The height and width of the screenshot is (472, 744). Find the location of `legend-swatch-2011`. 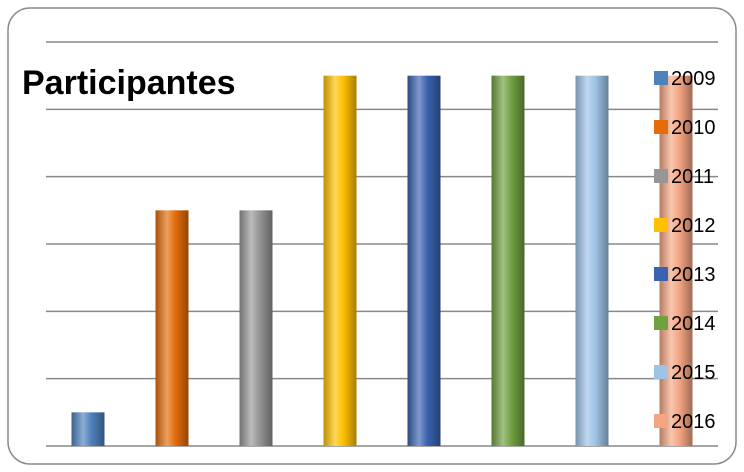

legend-swatch-2011 is located at coordinates (661, 176).